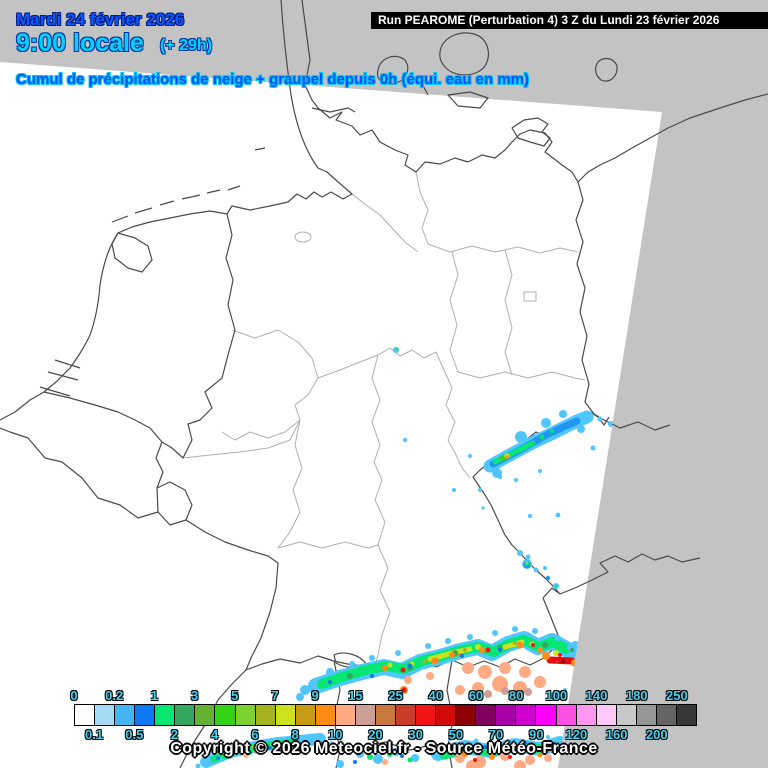  What do you see at coordinates (476, 695) in the screenshot?
I see `legend-label: 60` at bounding box center [476, 695].